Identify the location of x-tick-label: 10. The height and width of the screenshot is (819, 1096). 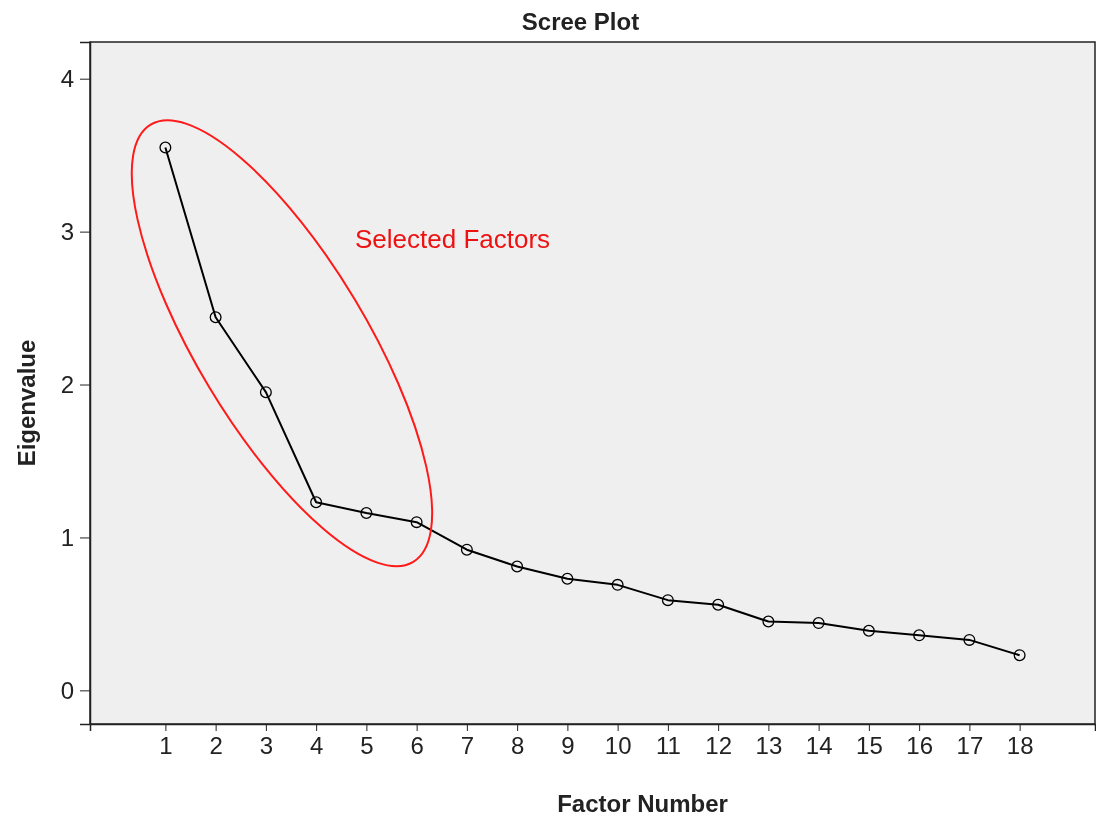
(618, 746).